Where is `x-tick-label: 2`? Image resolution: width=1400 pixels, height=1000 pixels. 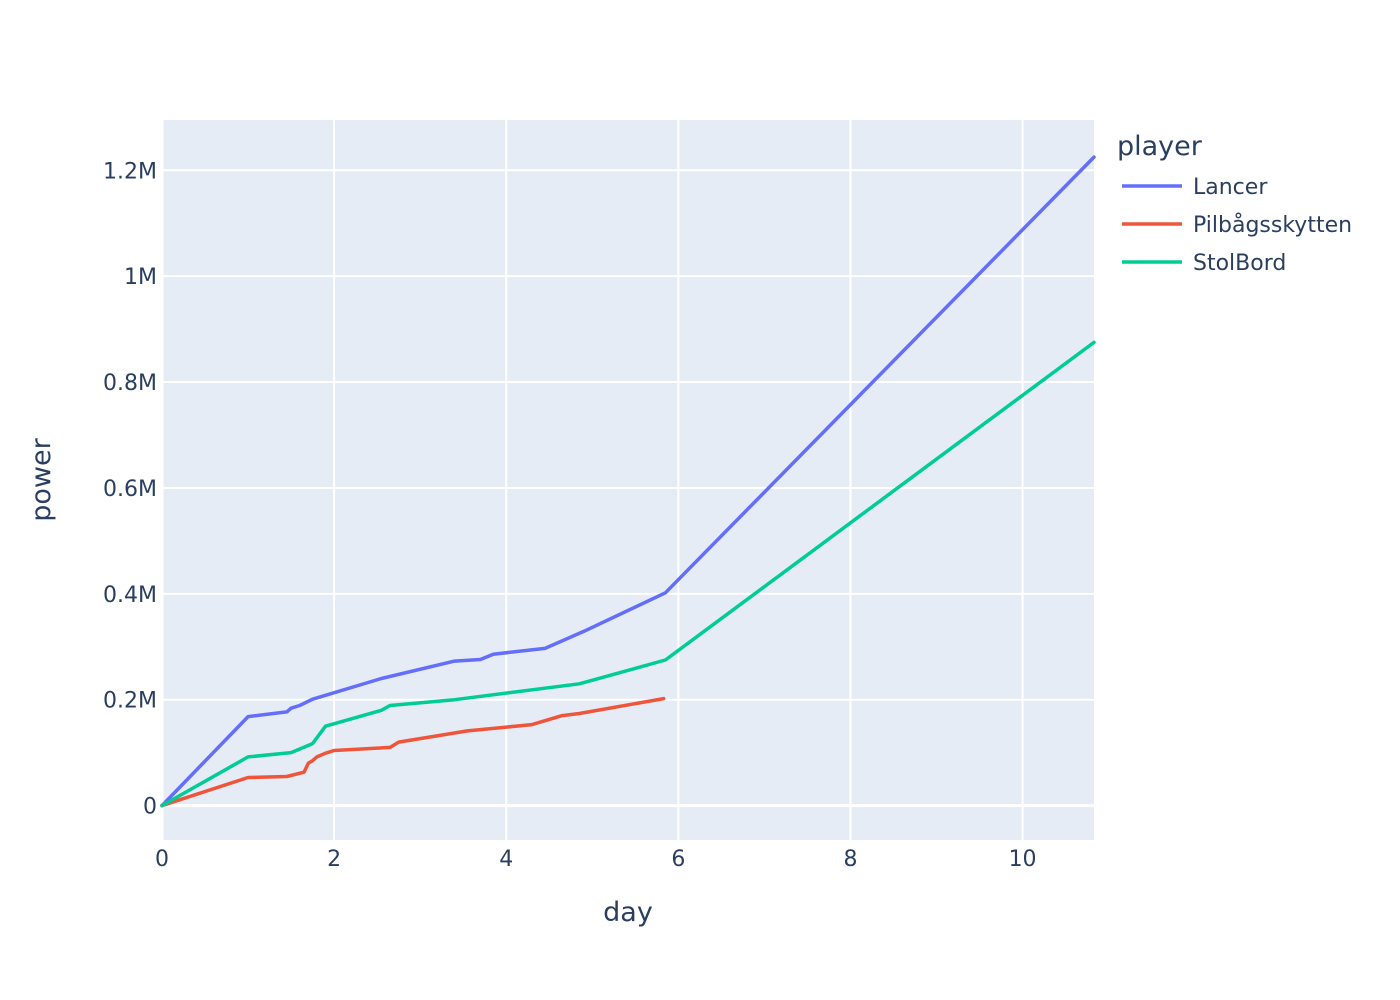
x-tick-label: 2 is located at coordinates (334, 859).